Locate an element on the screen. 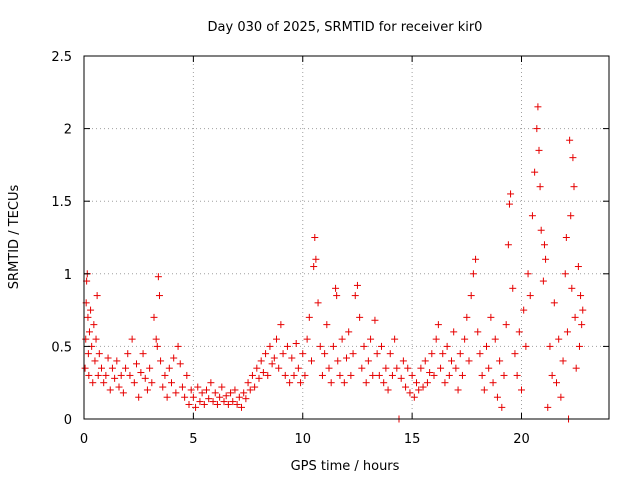 Image resolution: width=640 pixels, height=480 pixels. y-tick-label: 2.5 is located at coordinates (61, 57).